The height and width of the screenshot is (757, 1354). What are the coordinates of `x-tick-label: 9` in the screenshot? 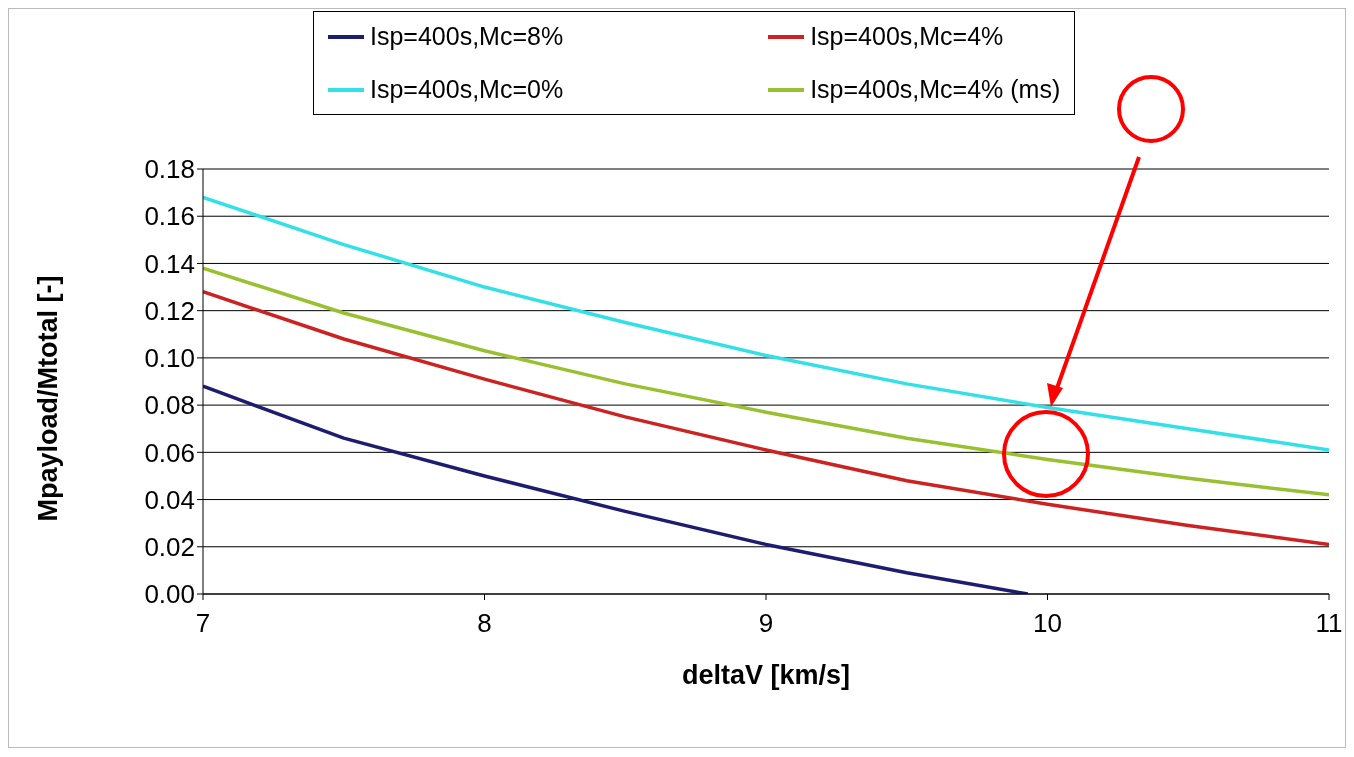 It's located at (766, 623).